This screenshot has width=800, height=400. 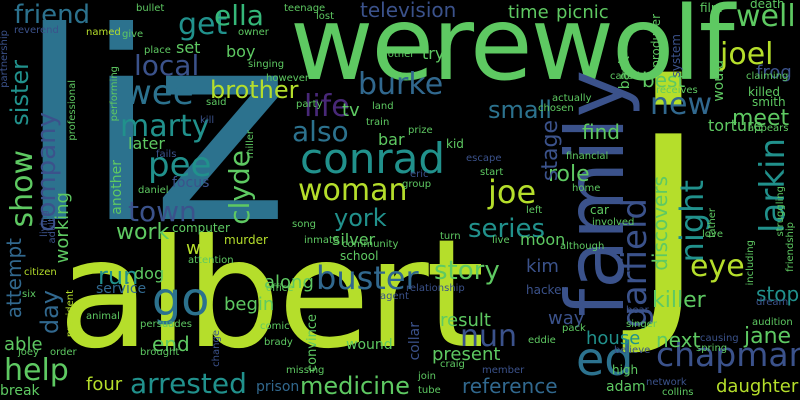 I want to click on word-stop: stop, so click(x=778, y=294).